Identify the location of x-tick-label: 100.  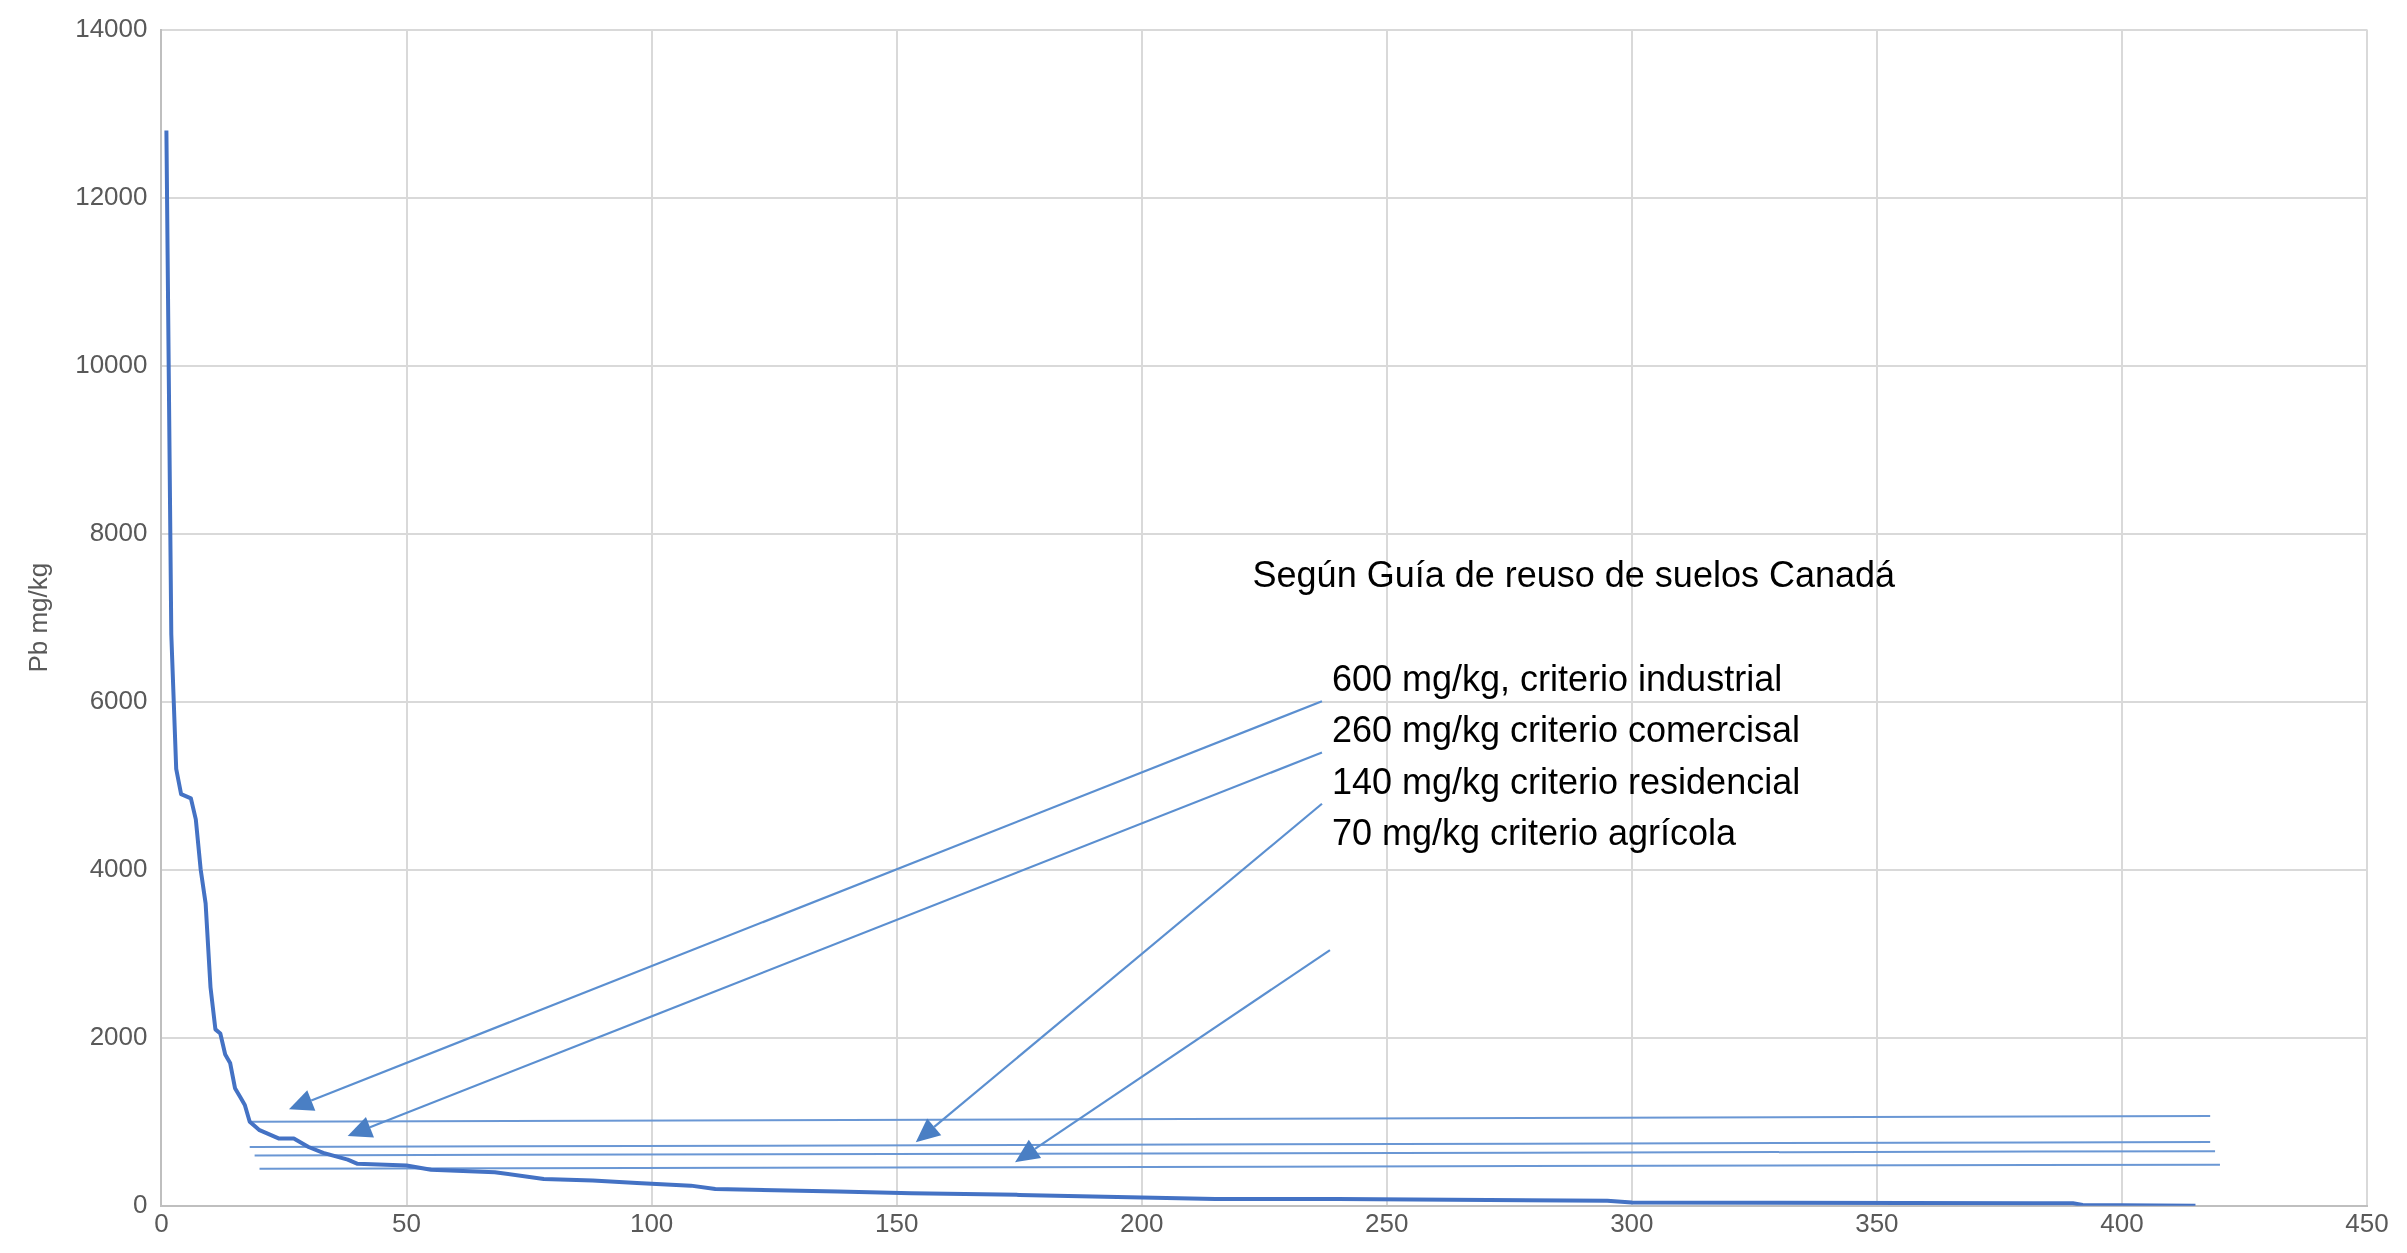
(651, 1222).